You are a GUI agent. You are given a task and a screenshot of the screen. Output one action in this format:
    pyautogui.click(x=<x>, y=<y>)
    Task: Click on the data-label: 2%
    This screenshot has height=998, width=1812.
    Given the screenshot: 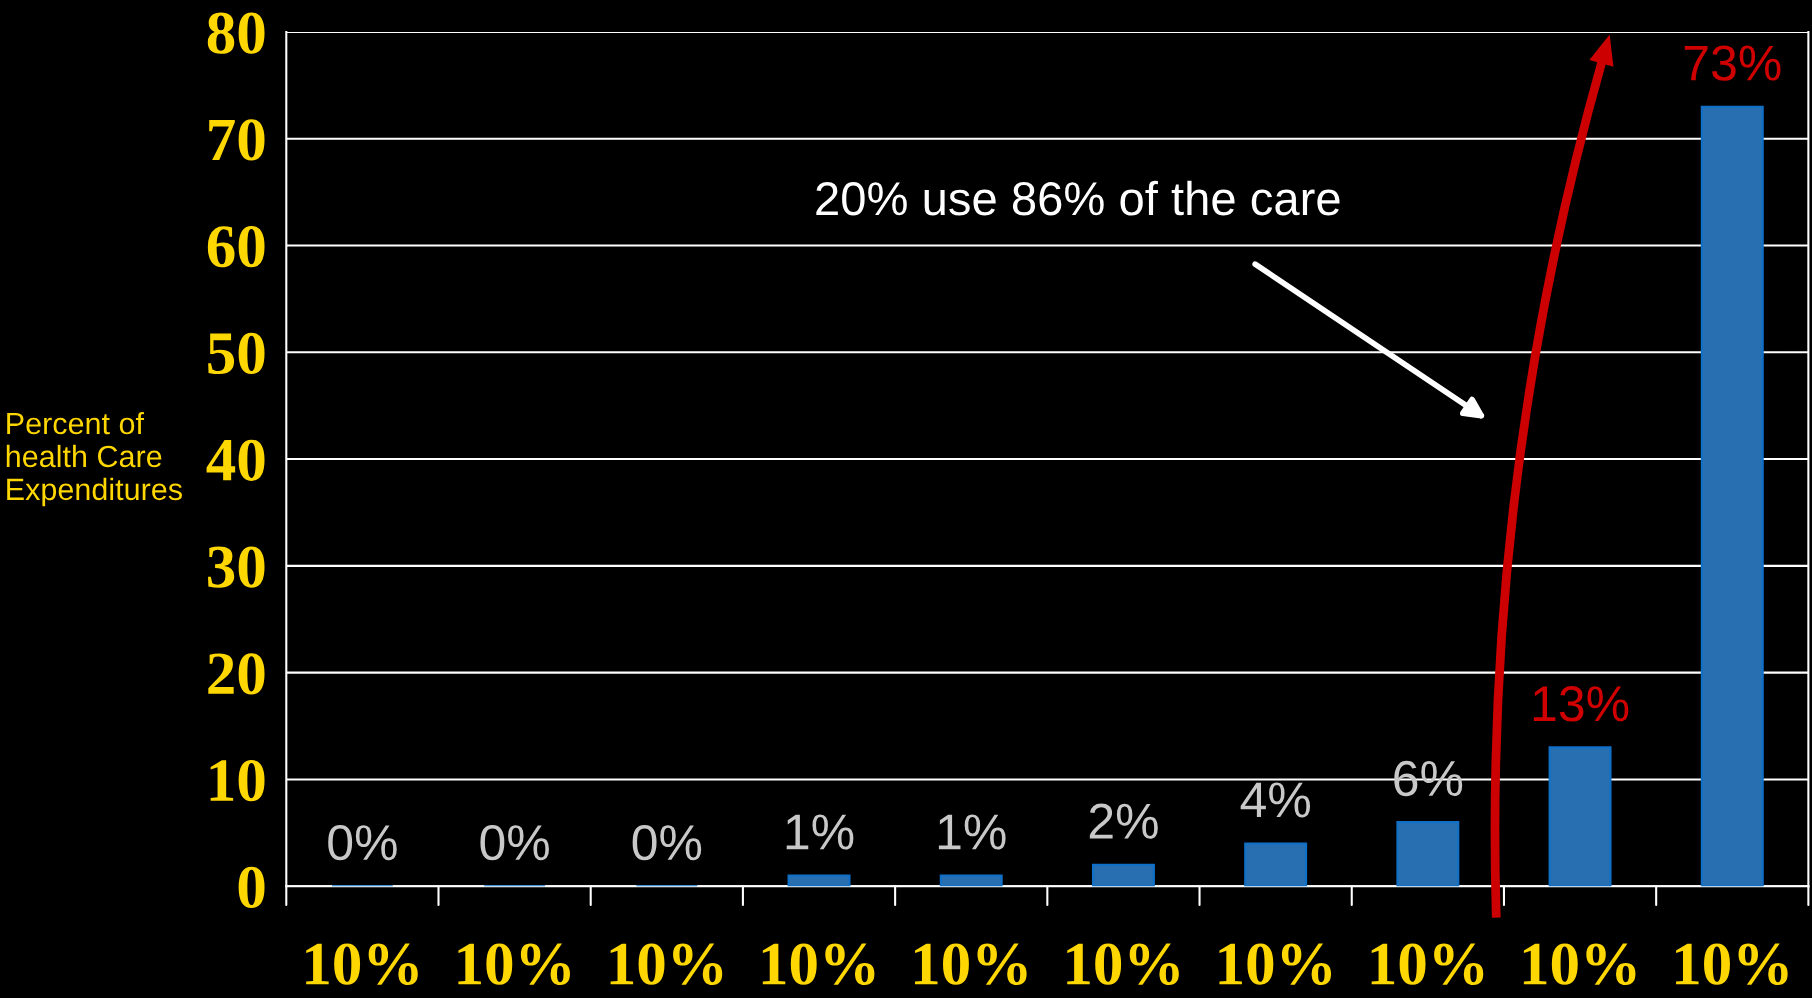 What is the action you would take?
    pyautogui.click(x=1123, y=821)
    